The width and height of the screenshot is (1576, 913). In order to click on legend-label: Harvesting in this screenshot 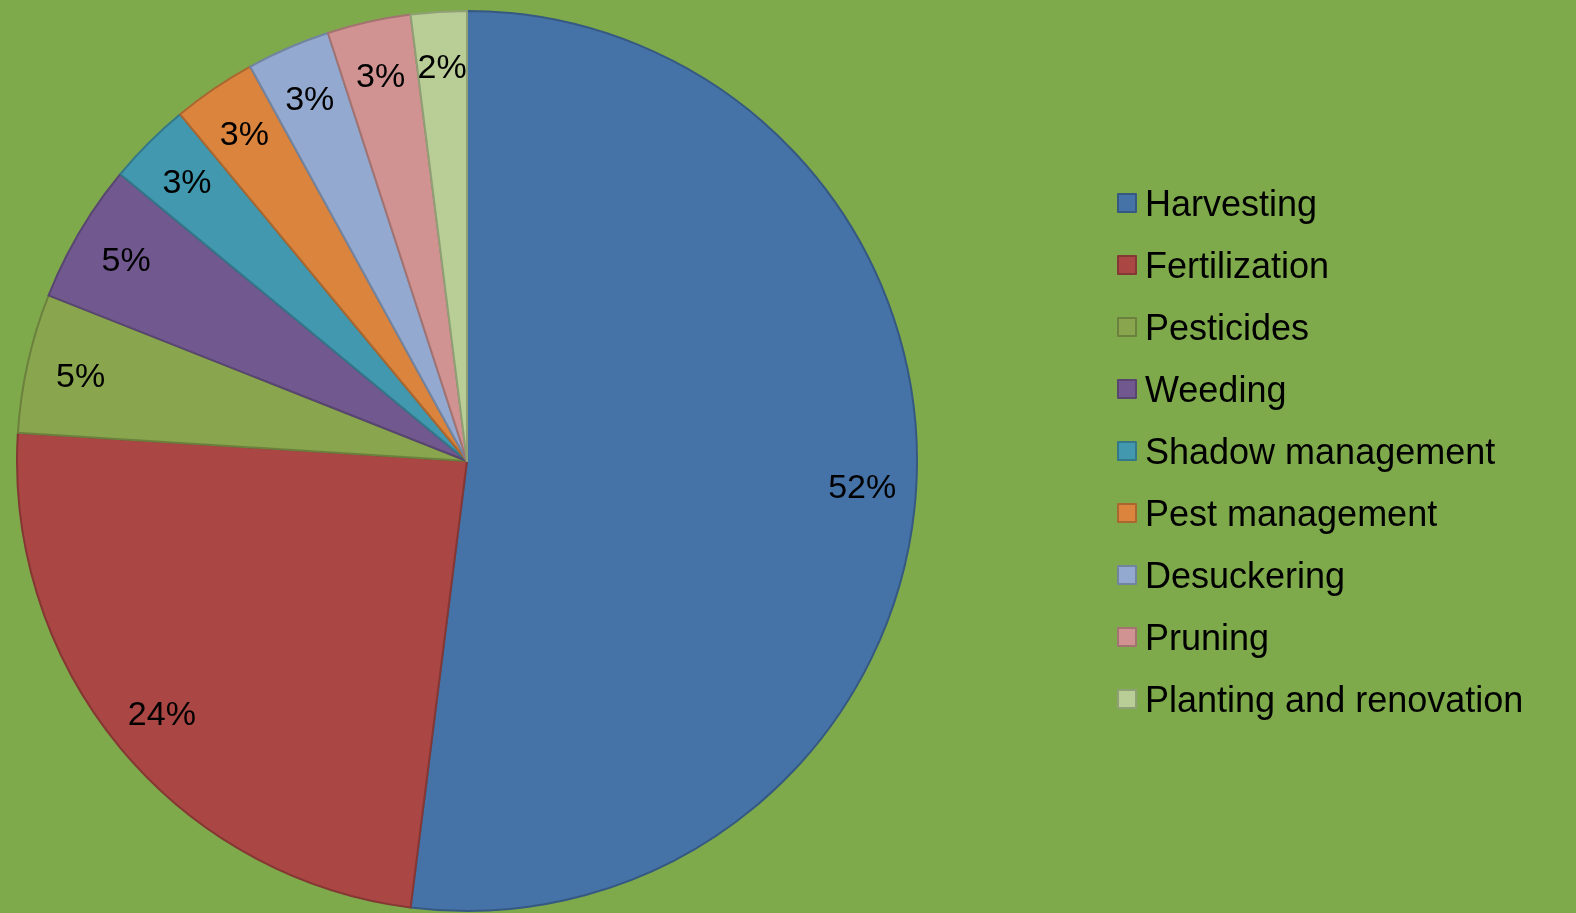, I will do `click(1231, 203)`.